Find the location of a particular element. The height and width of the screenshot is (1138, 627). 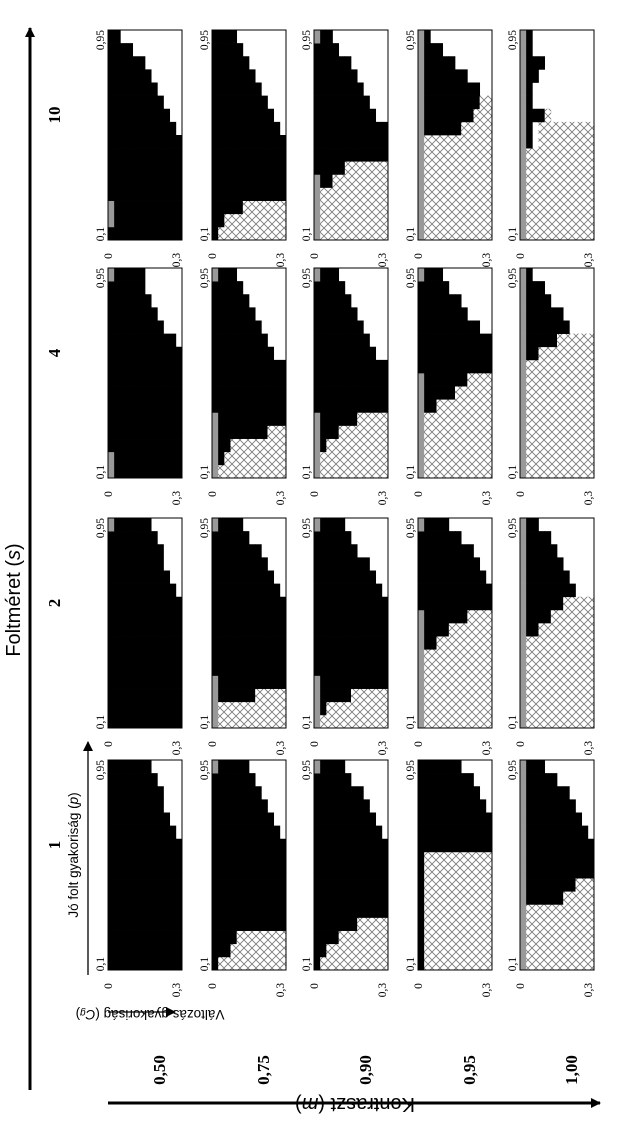

tick-label: 0,95 is located at coordinates (307, 770).